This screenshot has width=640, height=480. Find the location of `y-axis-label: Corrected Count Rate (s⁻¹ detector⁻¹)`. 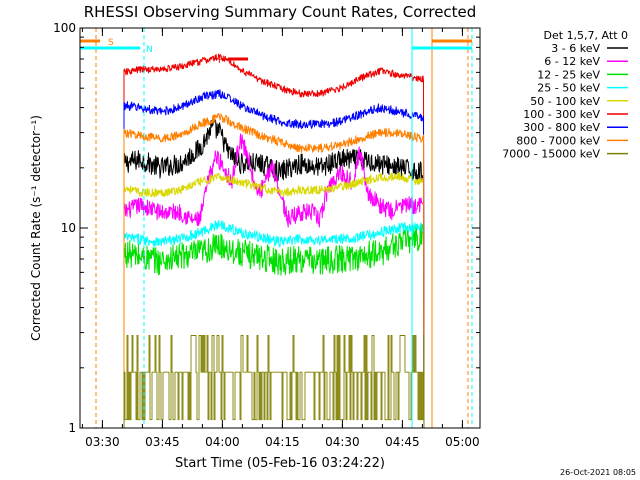

y-axis-label: Corrected Count Rate (s⁻¹ detector⁻¹) is located at coordinates (36, 228).